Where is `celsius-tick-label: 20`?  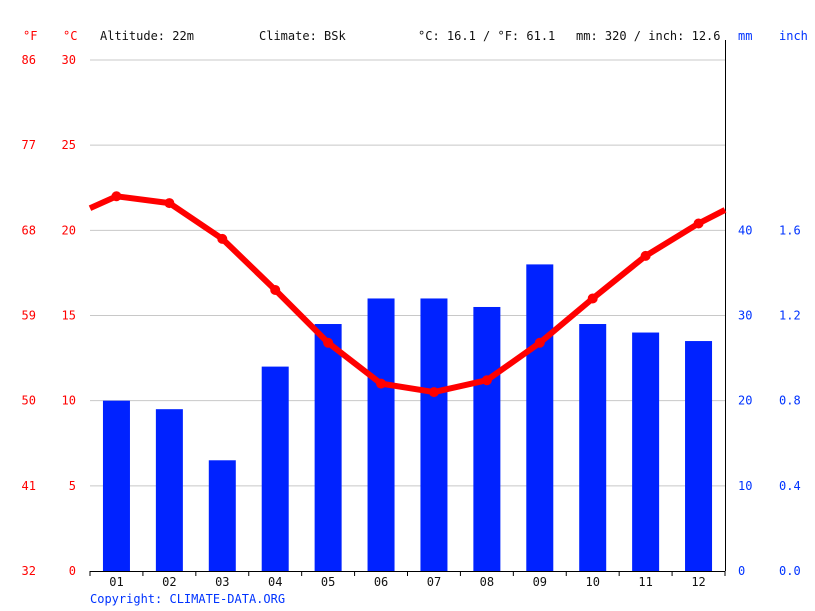
celsius-tick-label: 20 is located at coordinates (69, 230).